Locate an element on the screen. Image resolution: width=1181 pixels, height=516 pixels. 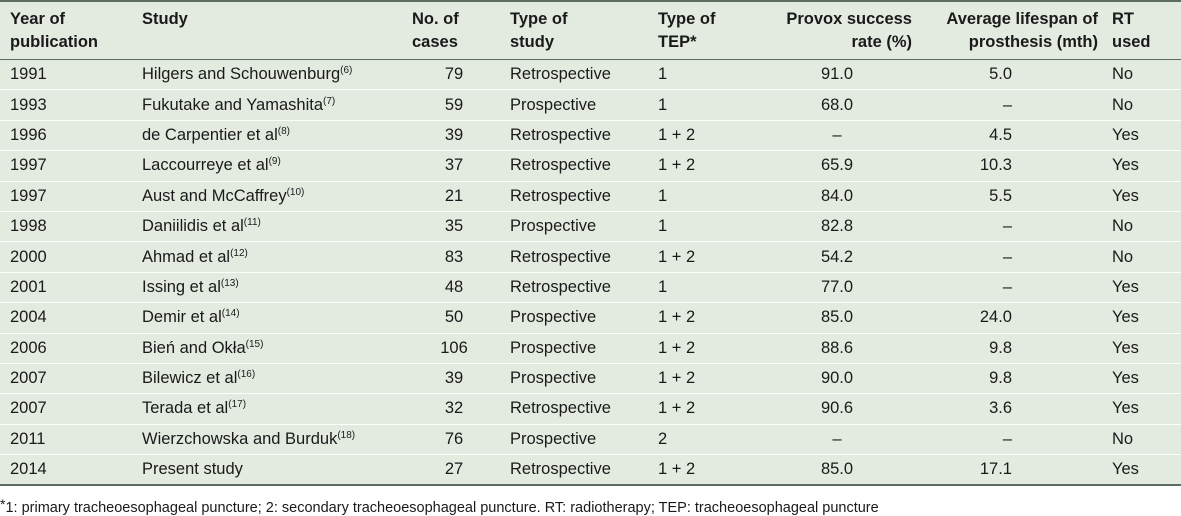
cell-cases: 35 is located at coordinates (451, 226).